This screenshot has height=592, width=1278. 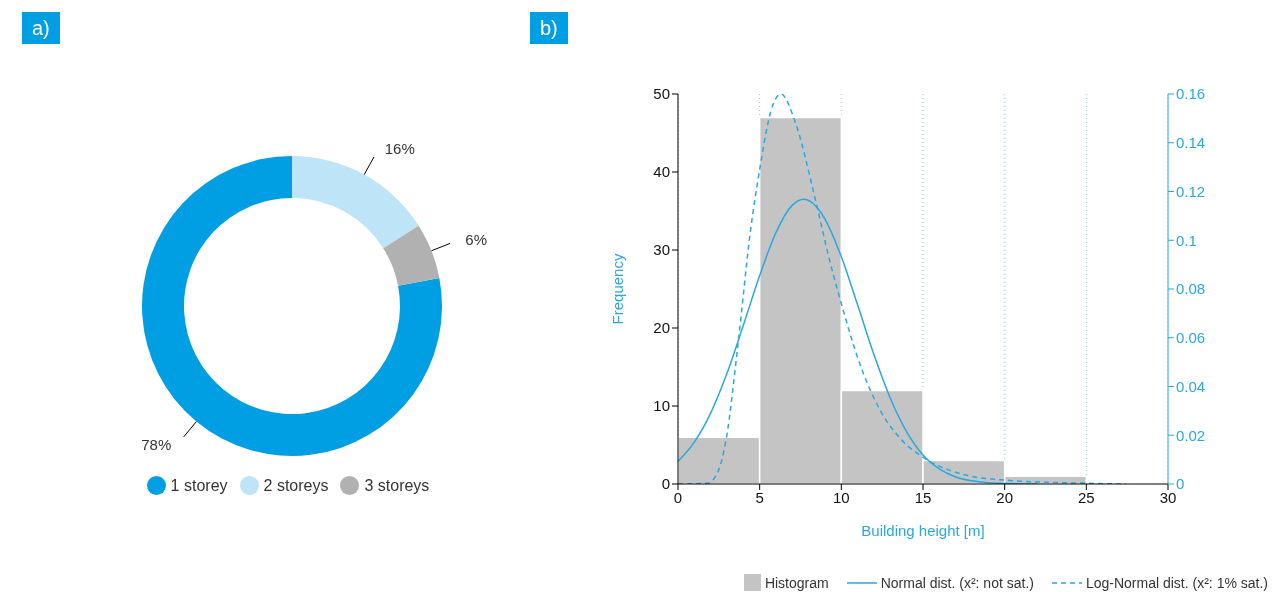 What do you see at coordinates (618, 289) in the screenshot?
I see `y-axis-title: Frequency` at bounding box center [618, 289].